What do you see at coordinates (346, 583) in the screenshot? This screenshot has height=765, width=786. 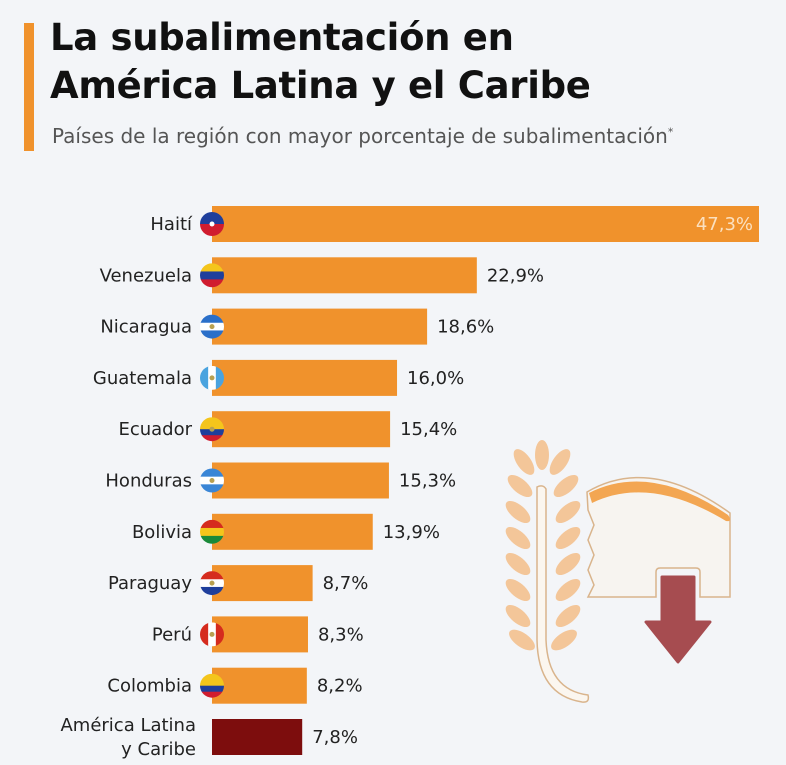 I see `value-label: 8,7%` at bounding box center [346, 583].